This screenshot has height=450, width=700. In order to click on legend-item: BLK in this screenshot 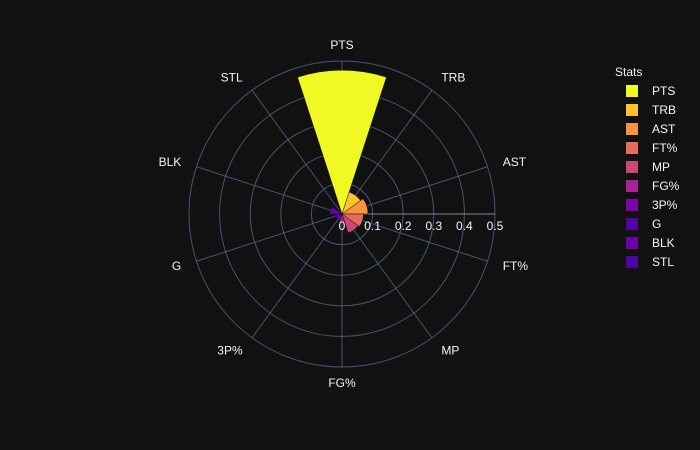, I will do `click(647, 242)`.